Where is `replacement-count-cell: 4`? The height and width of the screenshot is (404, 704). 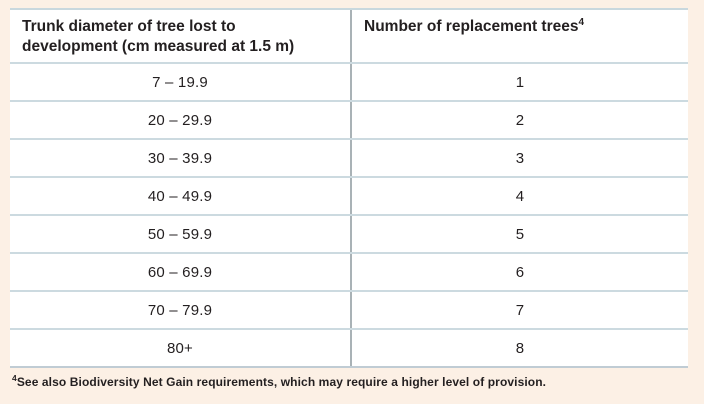 replacement-count-cell: 4 is located at coordinates (520, 196).